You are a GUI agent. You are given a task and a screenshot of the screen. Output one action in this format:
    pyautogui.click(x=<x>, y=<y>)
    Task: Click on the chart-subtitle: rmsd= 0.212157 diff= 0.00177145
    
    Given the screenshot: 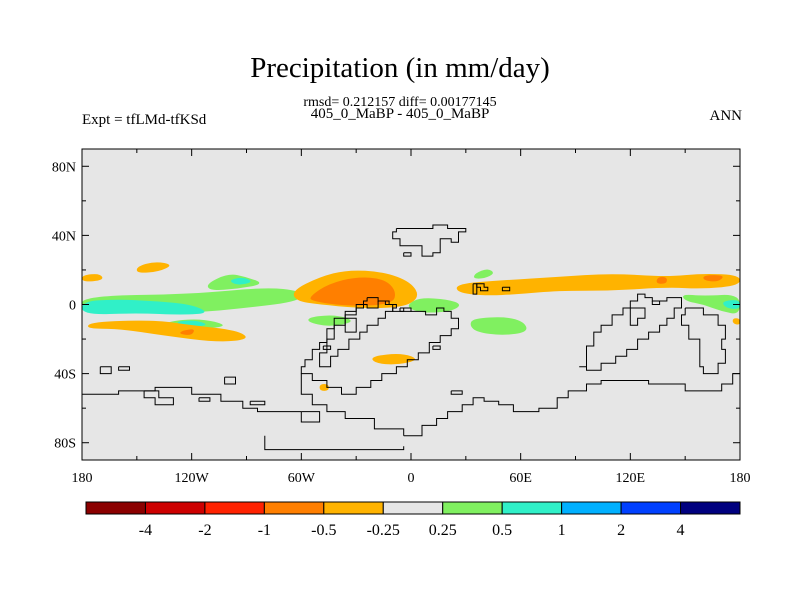 What is the action you would take?
    pyautogui.click(x=400, y=102)
    